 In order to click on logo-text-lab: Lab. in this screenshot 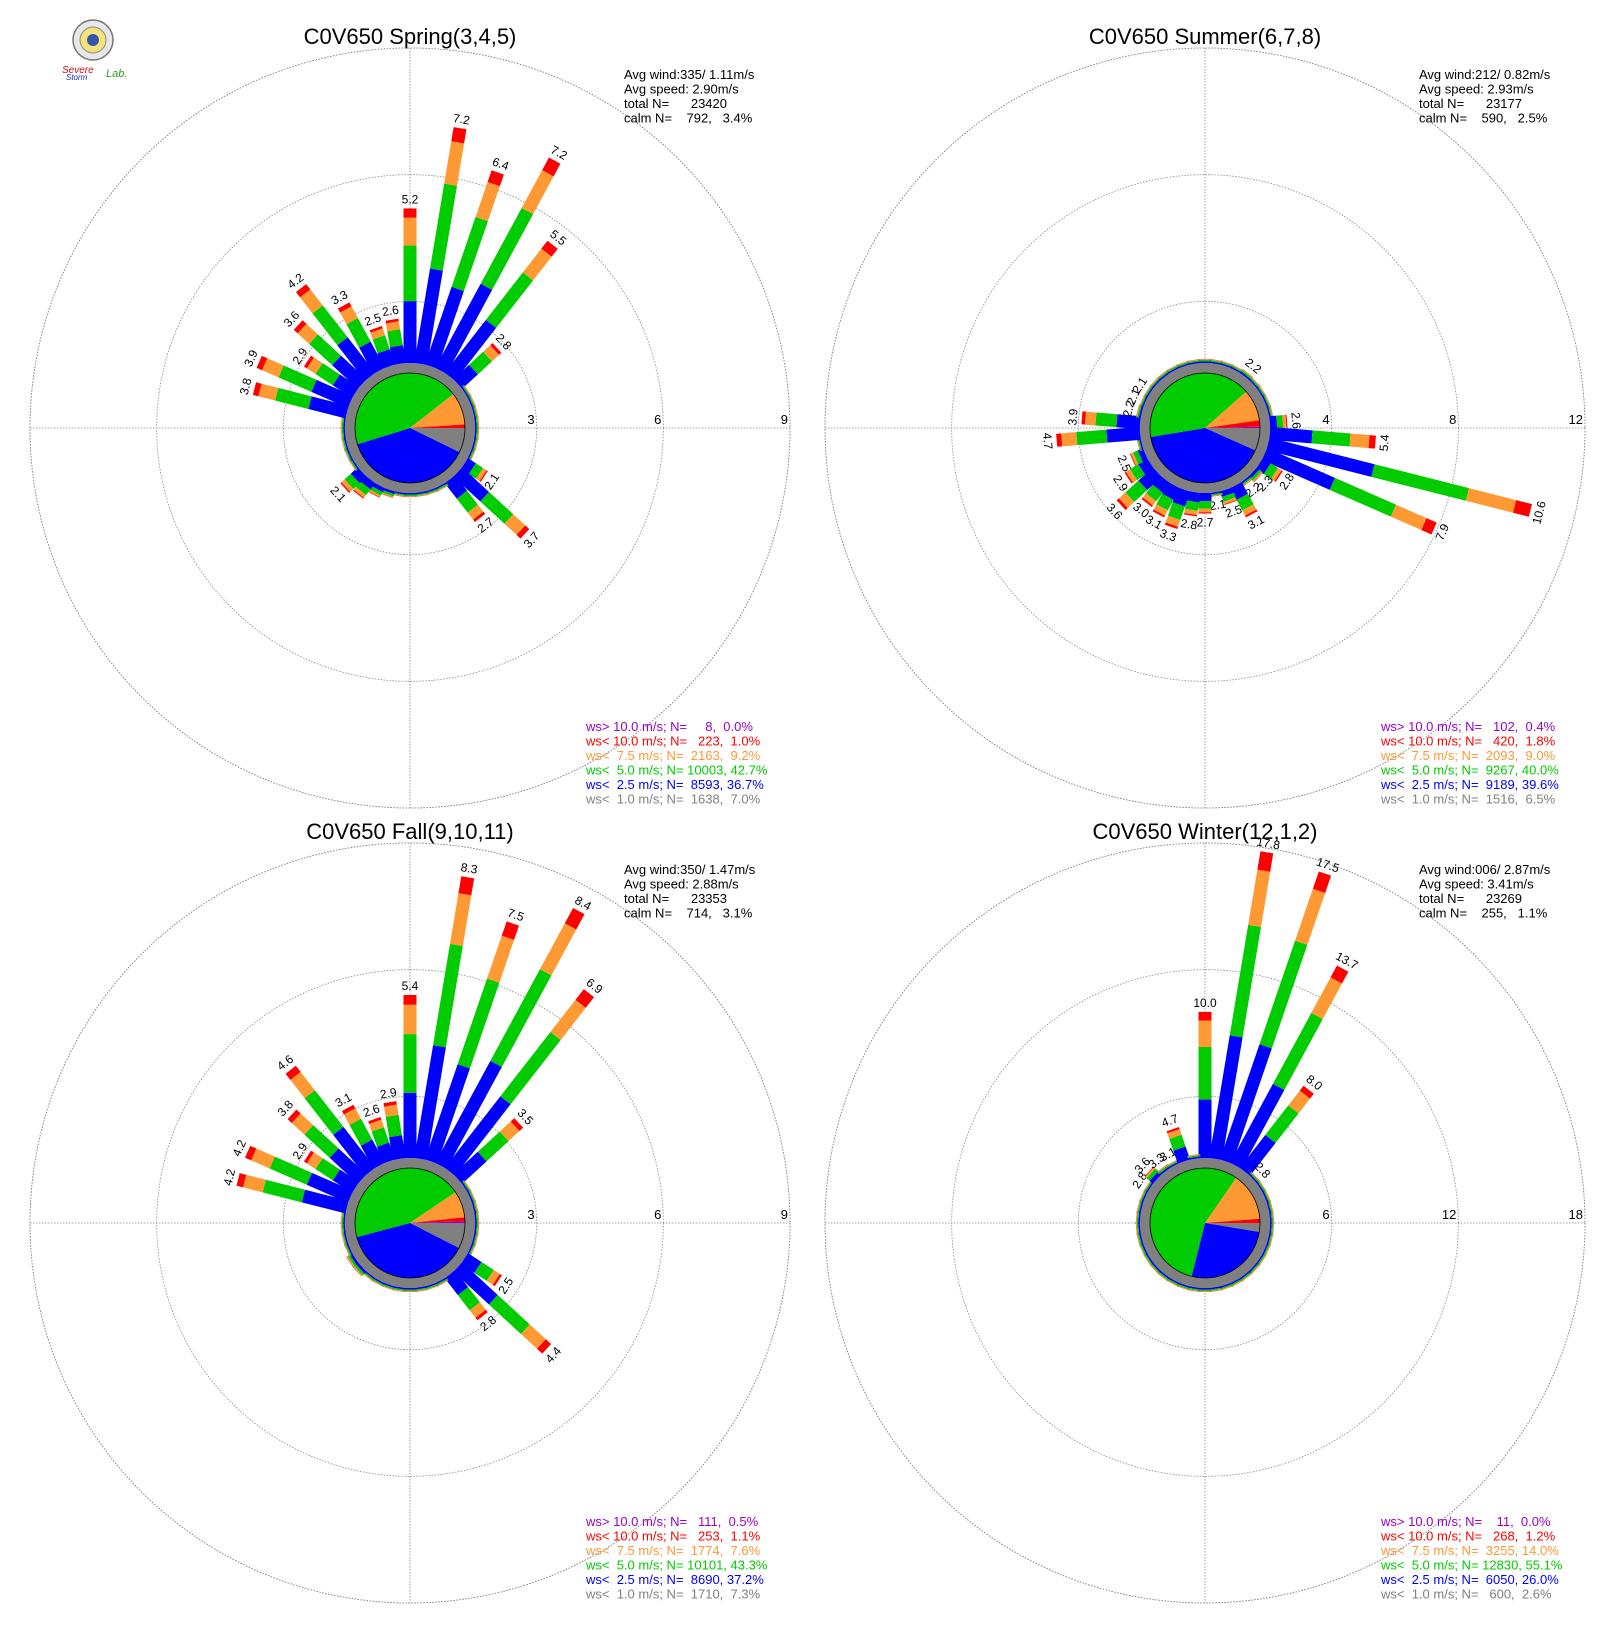, I will do `click(116, 74)`.